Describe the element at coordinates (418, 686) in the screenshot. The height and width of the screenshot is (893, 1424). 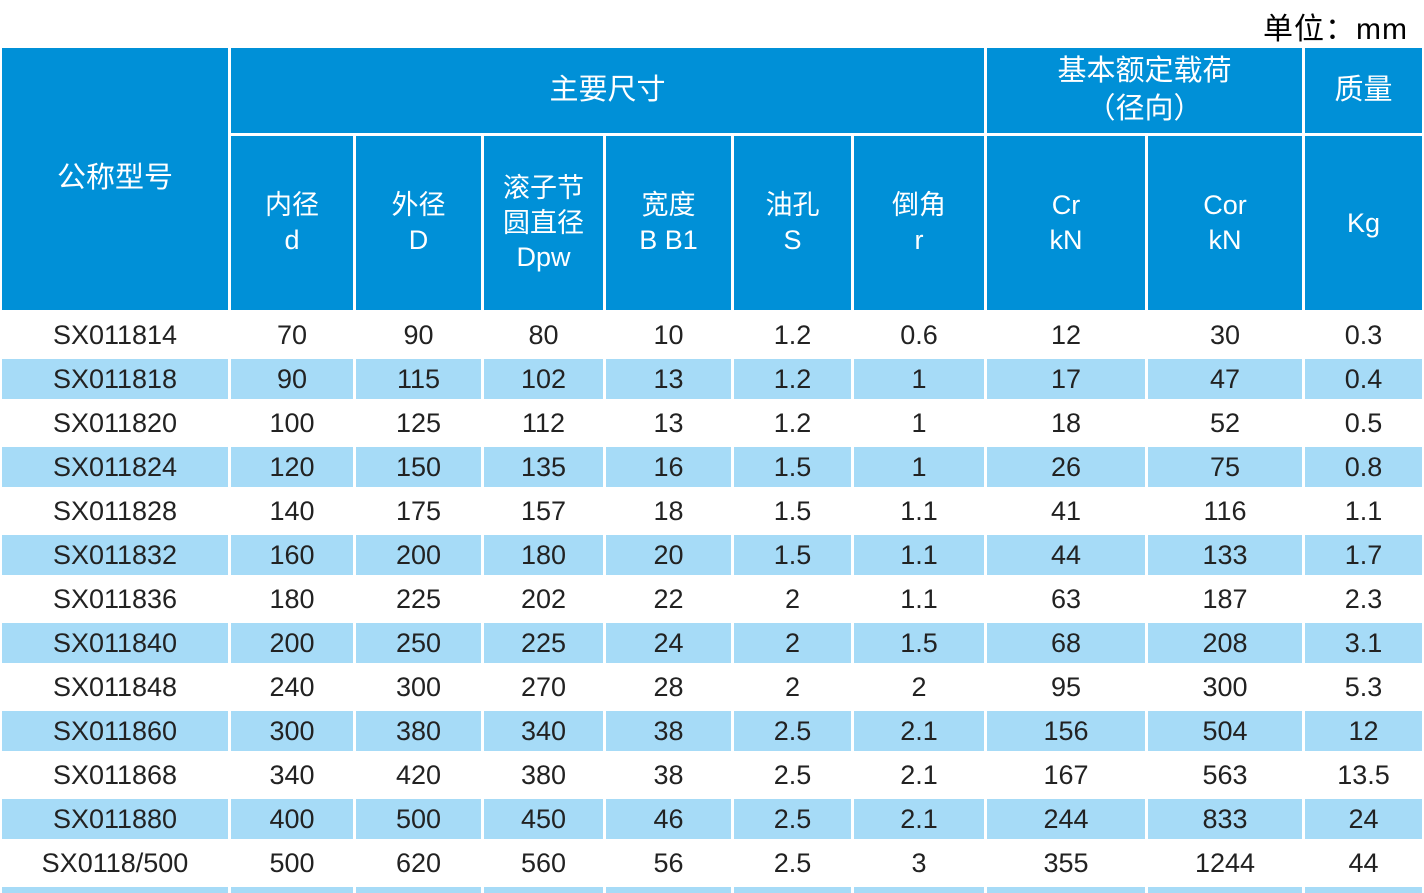
I see `cell-outer-diameter: 300` at that location.